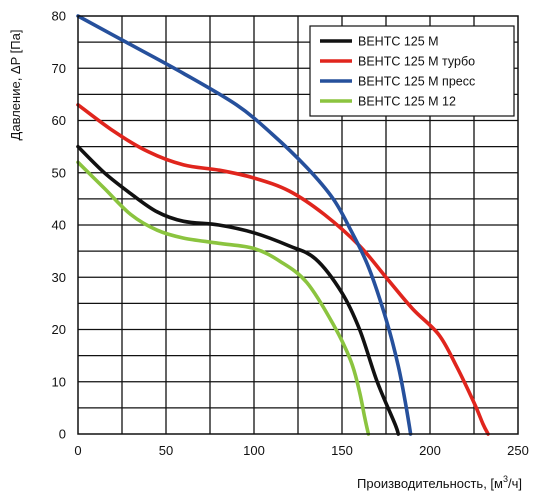 This screenshot has width=541, height=499. I want to click on y-tick-label: 20, so click(59, 329).